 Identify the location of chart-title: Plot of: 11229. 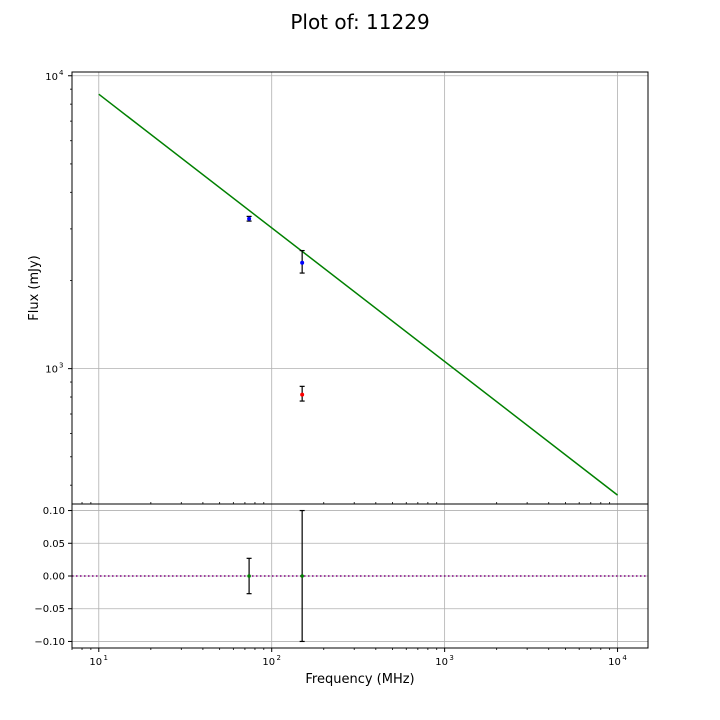
(359, 22).